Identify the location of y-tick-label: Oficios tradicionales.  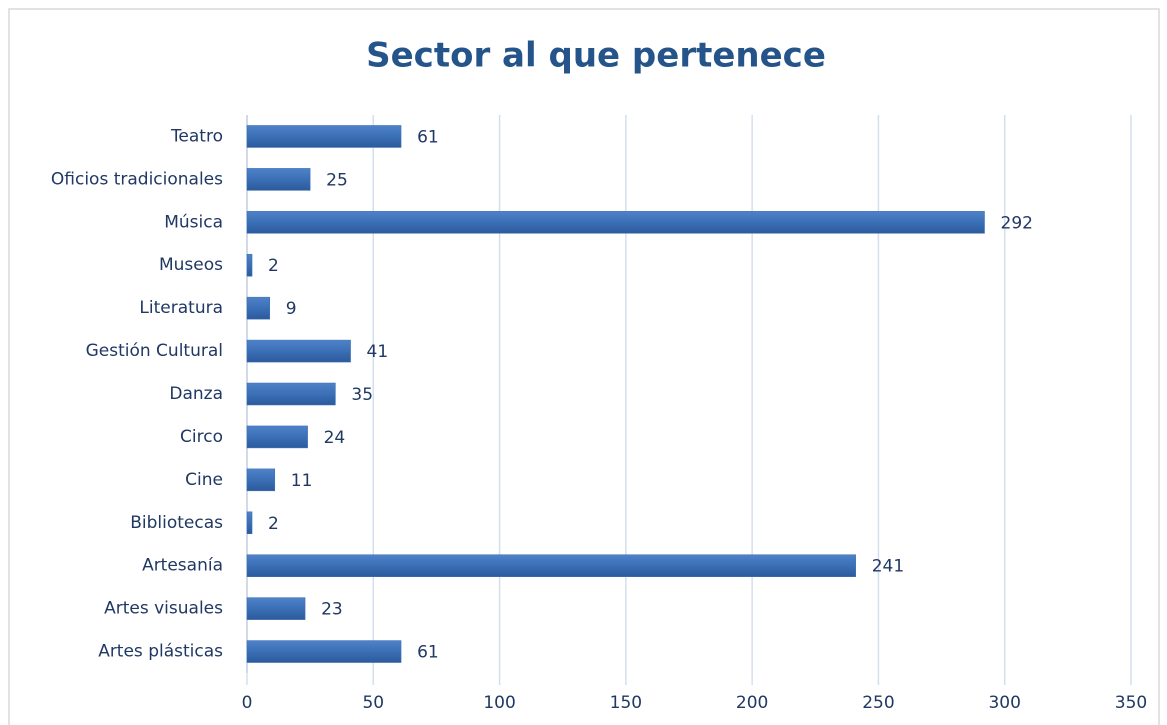
(137, 179).